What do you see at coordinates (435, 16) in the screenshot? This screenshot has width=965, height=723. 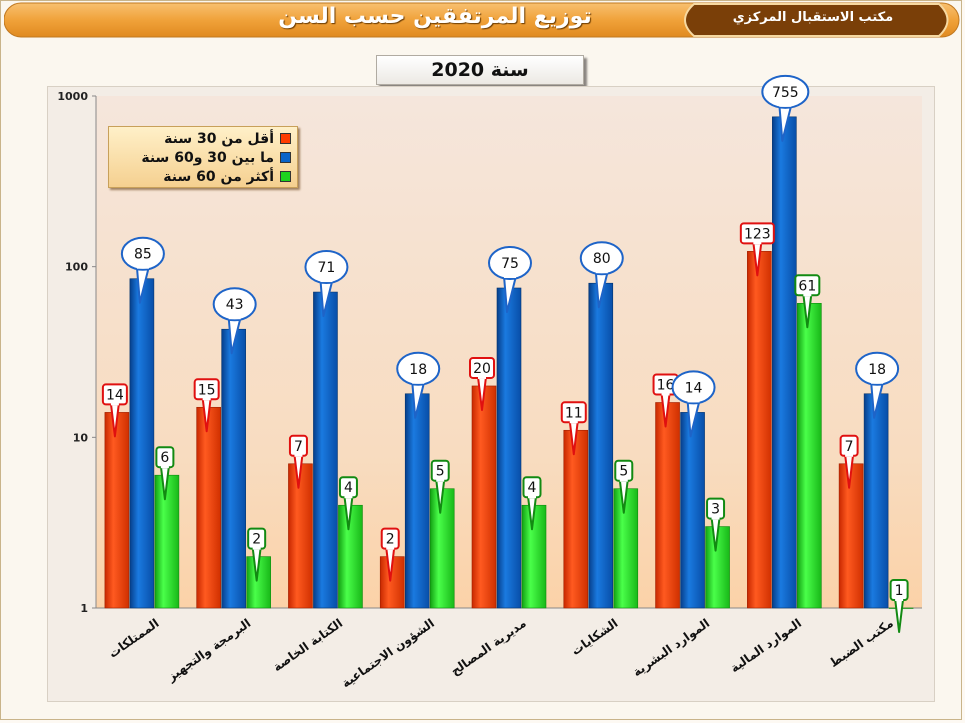 I see `page-title: توزيع المرتفقين حسب السن` at bounding box center [435, 16].